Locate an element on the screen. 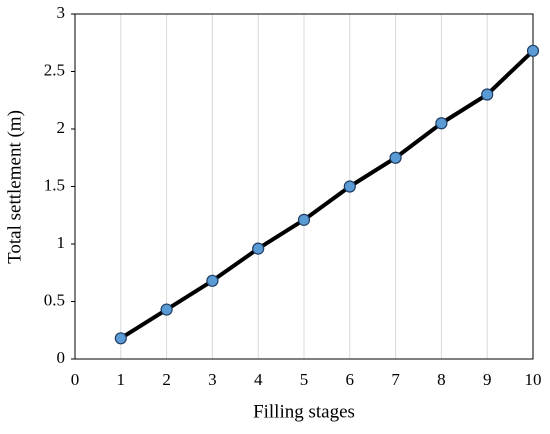  y-tick-label: 0.5 is located at coordinates (54, 299).